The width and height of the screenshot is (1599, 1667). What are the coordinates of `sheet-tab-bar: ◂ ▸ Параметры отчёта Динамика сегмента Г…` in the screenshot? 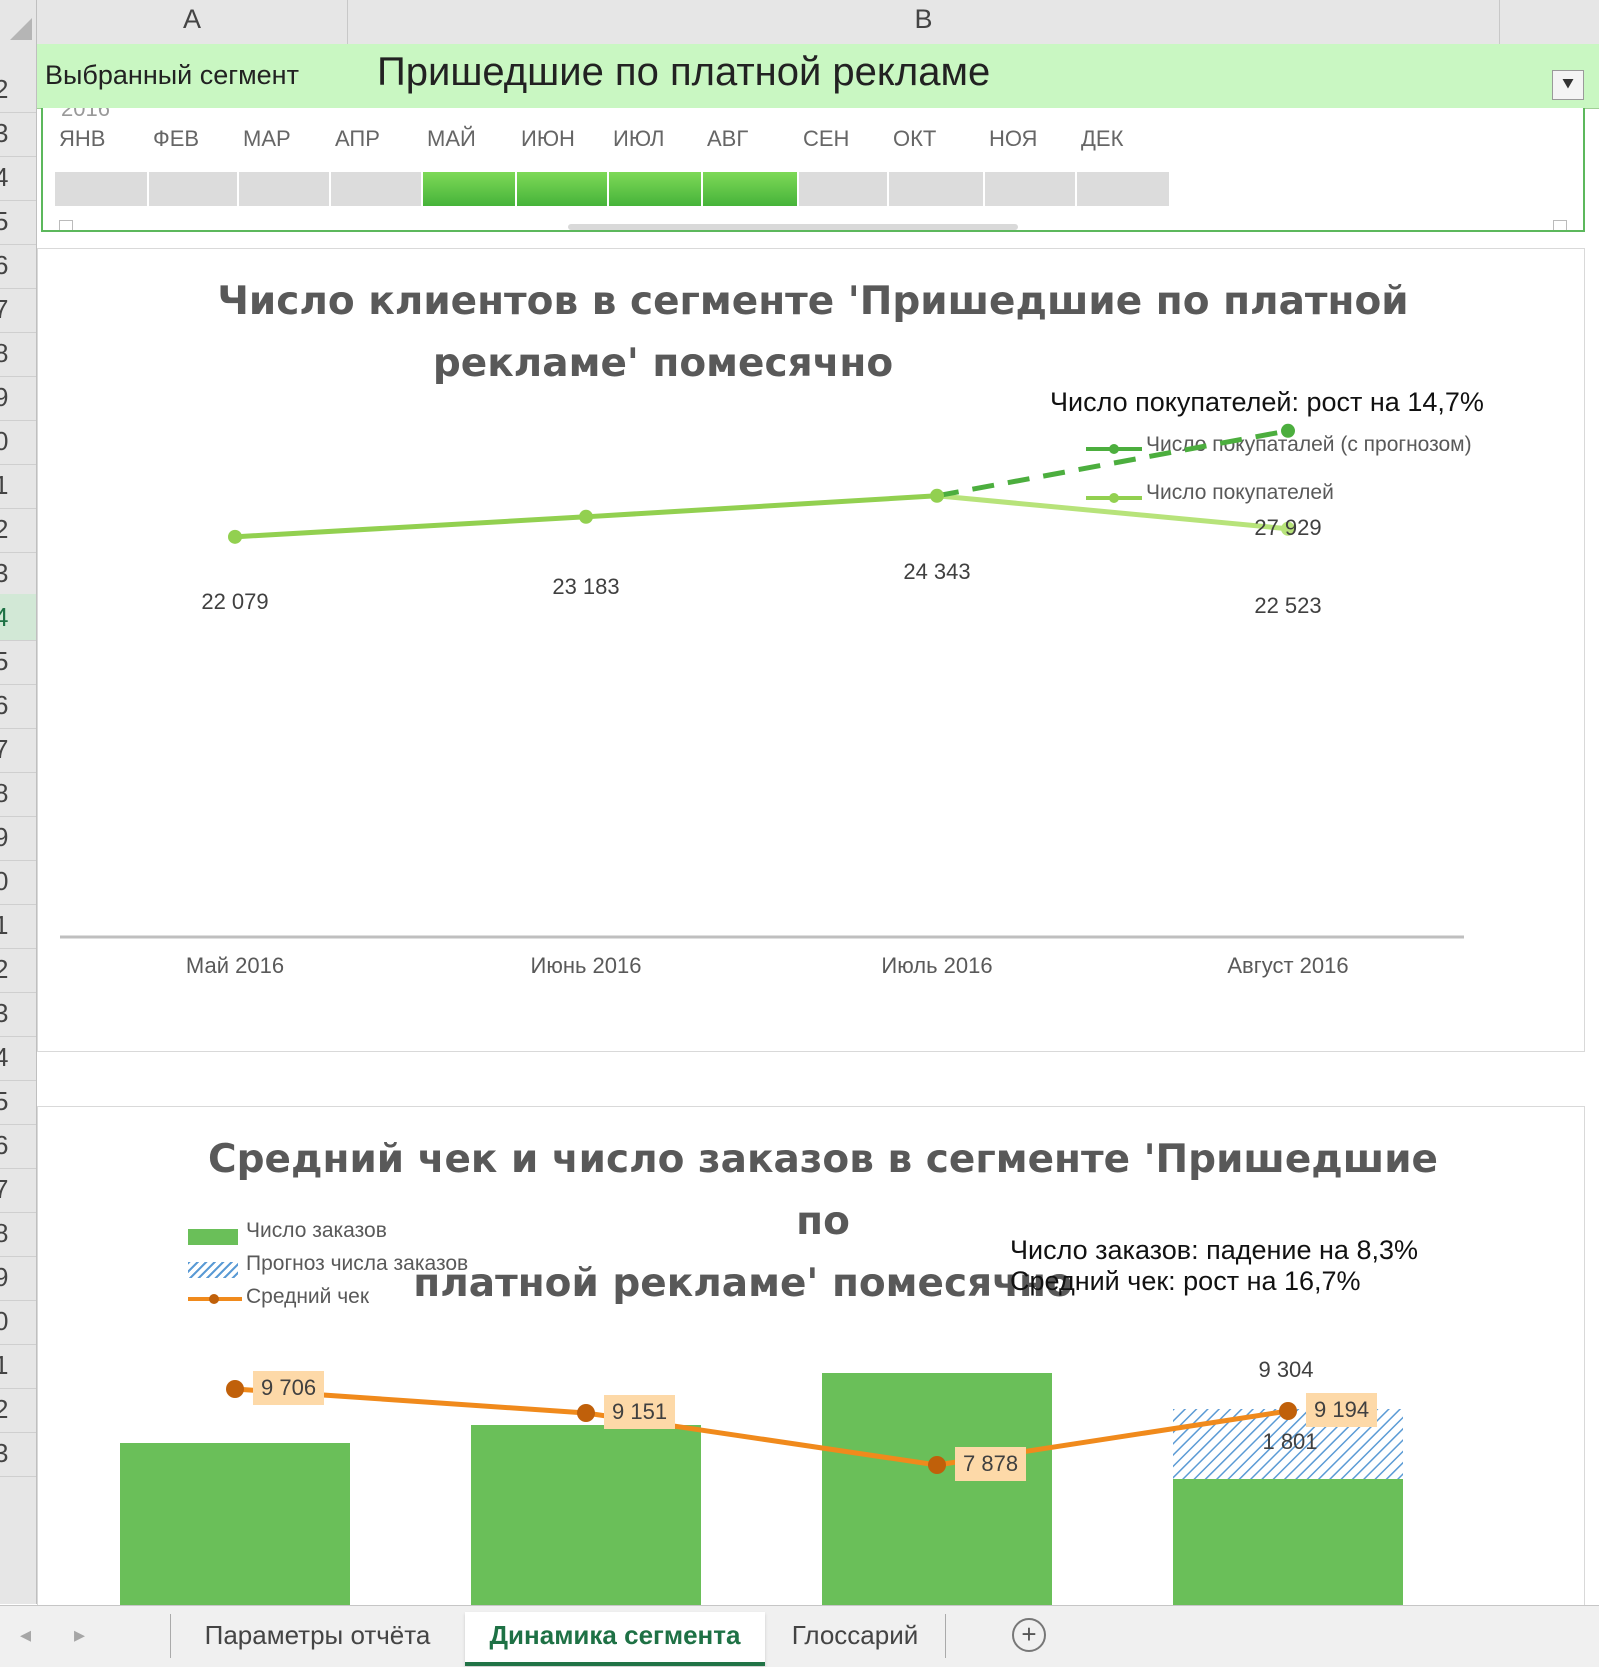 It's located at (799, 1636).